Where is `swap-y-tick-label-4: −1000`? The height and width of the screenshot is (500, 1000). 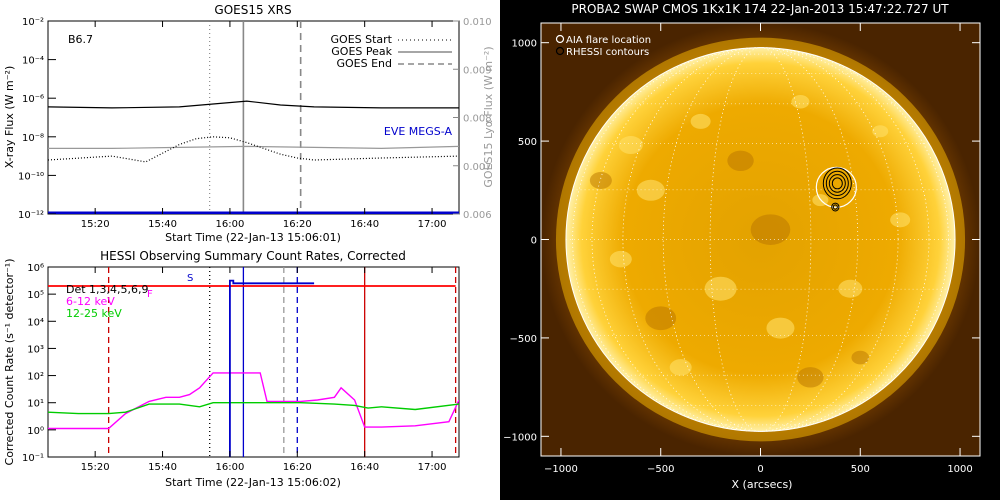 swap-y-tick-label-4: −1000 is located at coordinates (520, 437).